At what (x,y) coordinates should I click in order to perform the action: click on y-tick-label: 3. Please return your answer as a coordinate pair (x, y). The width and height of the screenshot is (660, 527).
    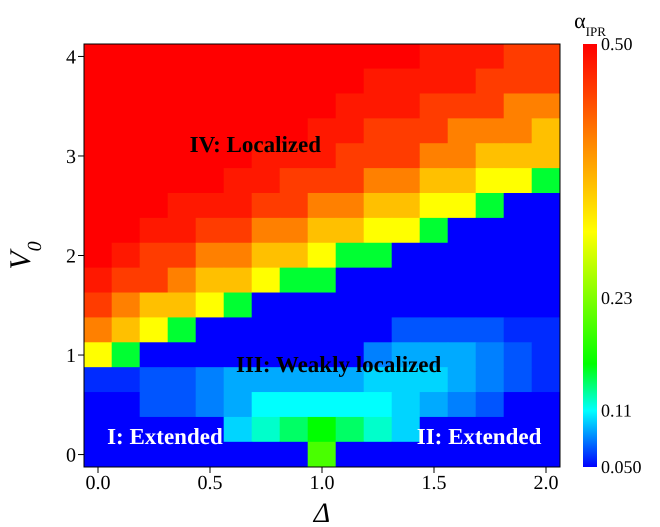
    Looking at the image, I should click on (71, 157).